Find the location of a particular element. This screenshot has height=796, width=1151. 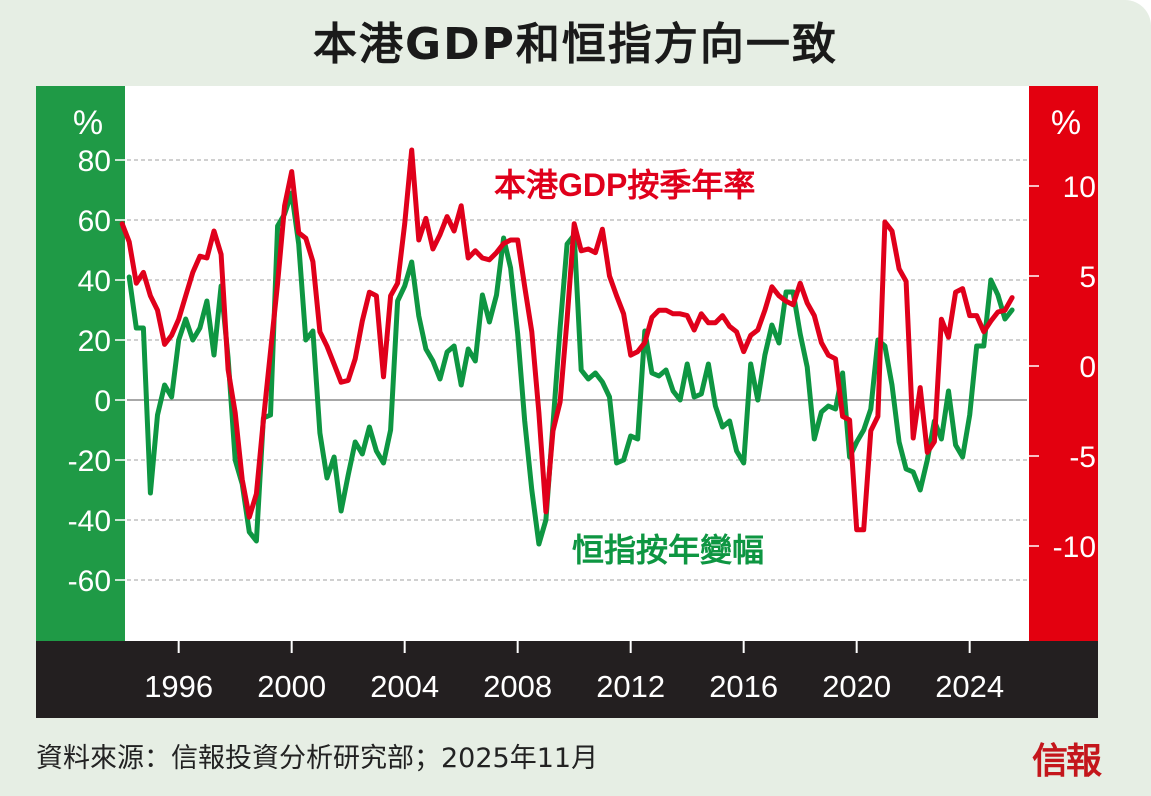

left-axis-unit: % is located at coordinates (88, 123).